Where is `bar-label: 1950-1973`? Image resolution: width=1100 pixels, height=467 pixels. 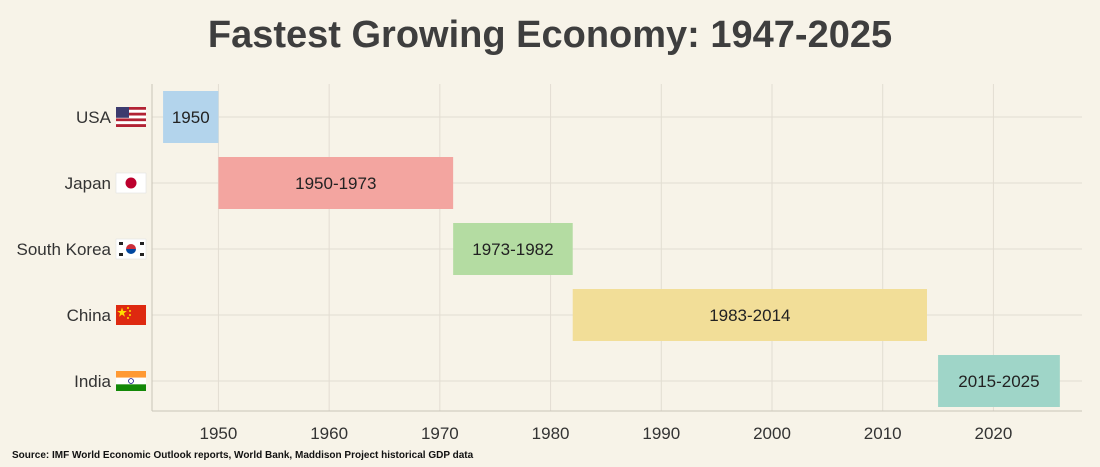
bar-label: 1950-1973 is located at coordinates (335, 183).